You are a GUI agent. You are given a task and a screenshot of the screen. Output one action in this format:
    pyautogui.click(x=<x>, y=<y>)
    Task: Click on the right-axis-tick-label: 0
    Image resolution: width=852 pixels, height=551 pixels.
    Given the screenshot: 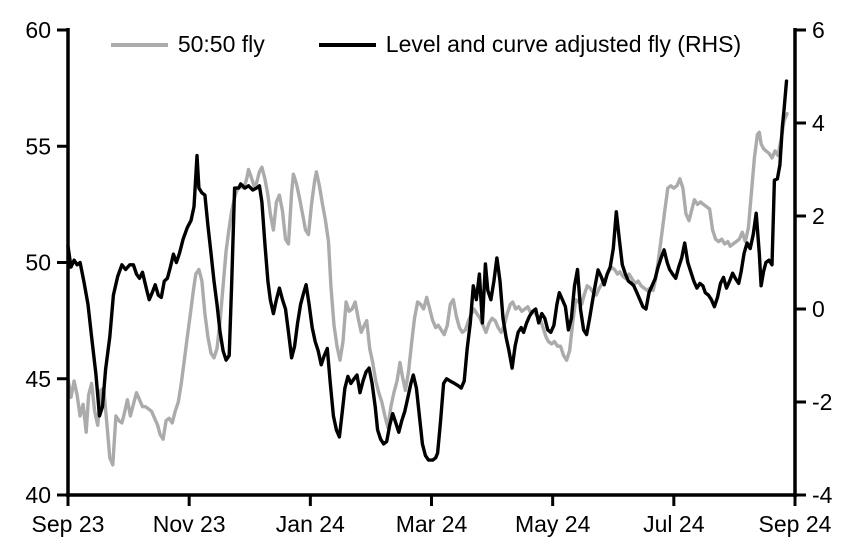 What is the action you would take?
    pyautogui.click(x=818, y=309)
    